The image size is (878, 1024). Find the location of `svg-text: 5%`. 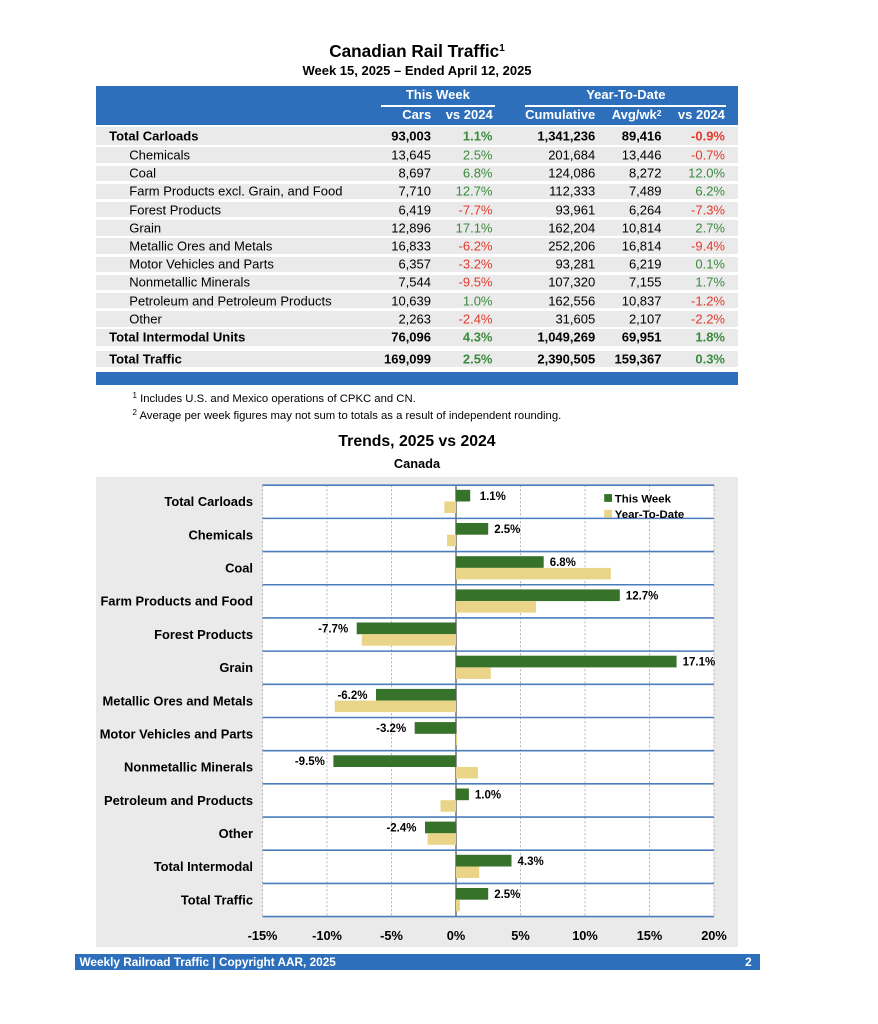

svg-text: 5% is located at coordinates (520, 935).